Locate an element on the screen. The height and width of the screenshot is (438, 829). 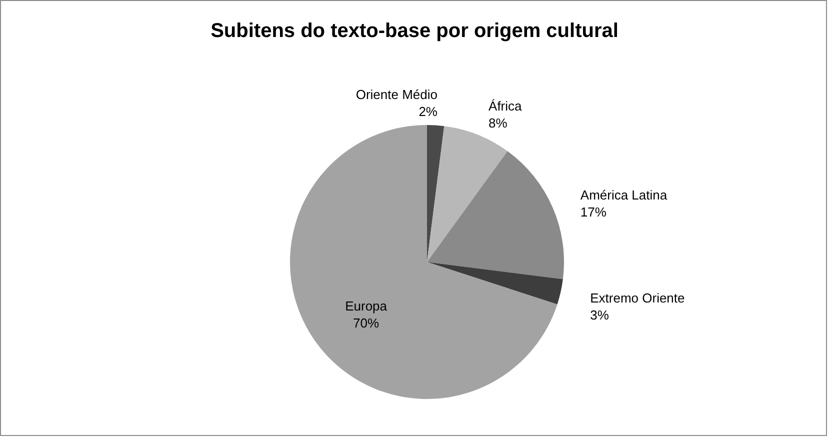
data-label: 8% is located at coordinates (498, 123).